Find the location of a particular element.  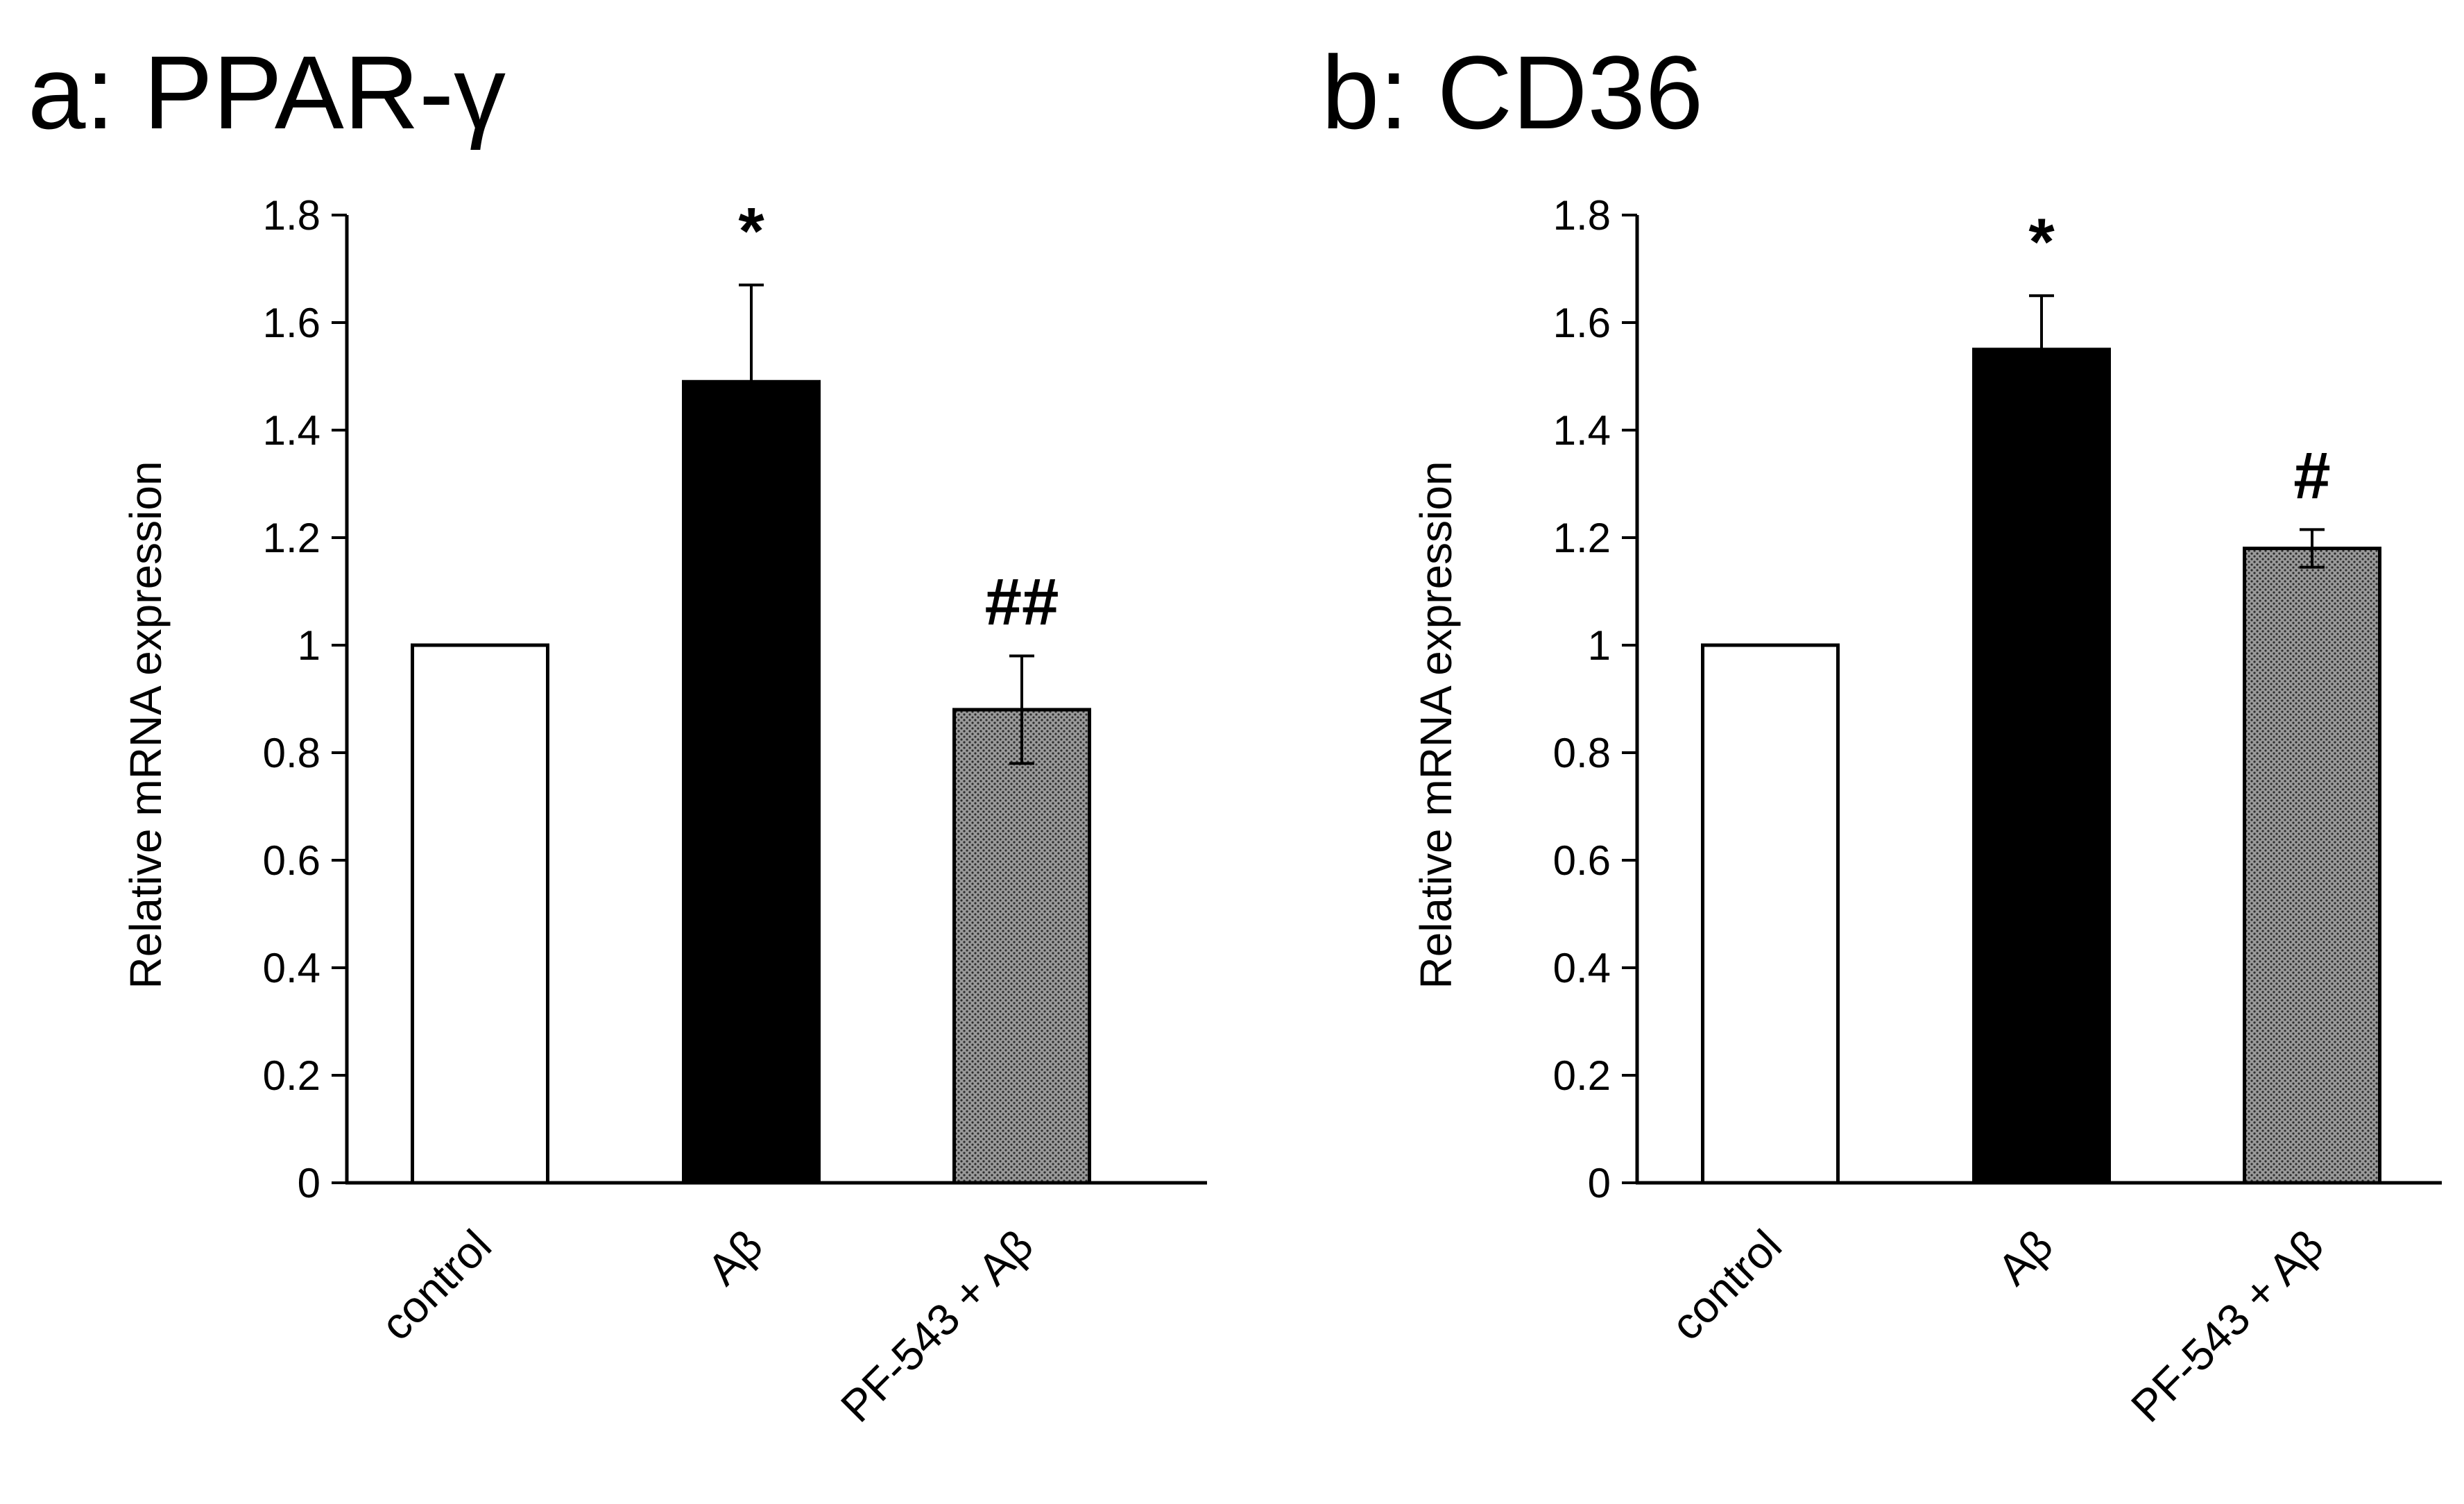

chart-title: b: CD36 is located at coordinates (1512, 92).